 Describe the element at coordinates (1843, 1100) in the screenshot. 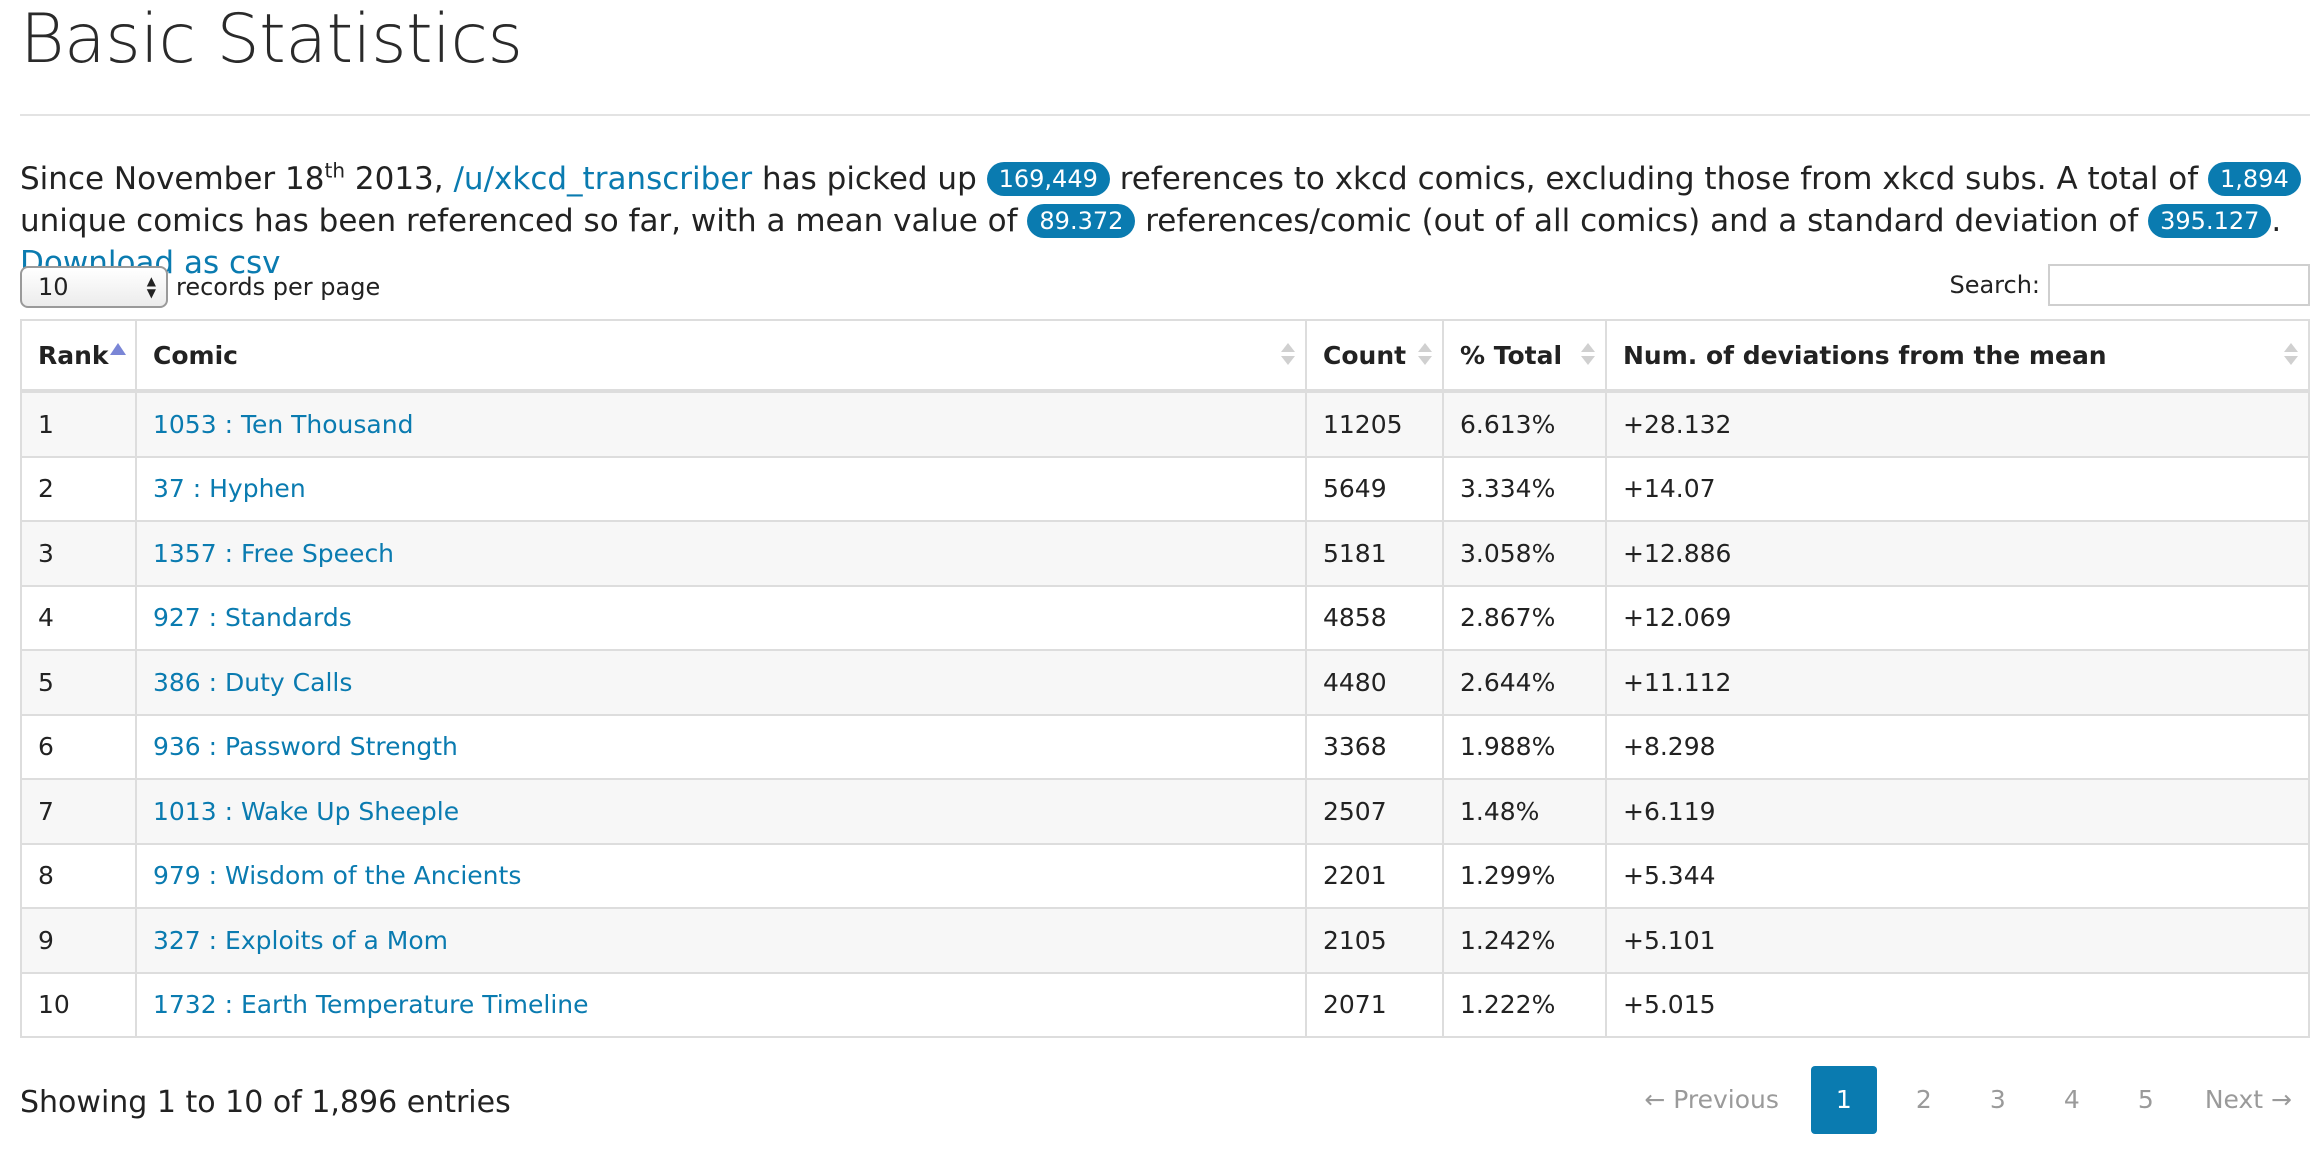

I see `page-button-1: 1` at that location.